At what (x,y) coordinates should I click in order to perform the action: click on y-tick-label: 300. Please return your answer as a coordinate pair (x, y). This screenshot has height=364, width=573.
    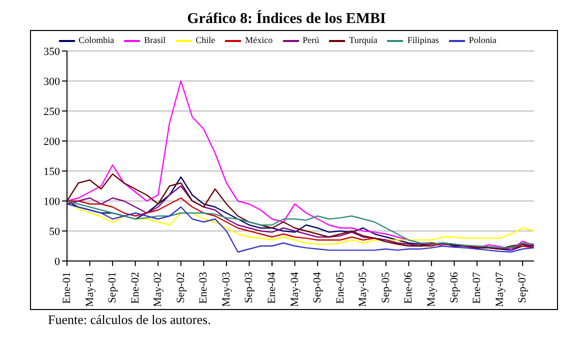
    Looking at the image, I should click on (52, 82).